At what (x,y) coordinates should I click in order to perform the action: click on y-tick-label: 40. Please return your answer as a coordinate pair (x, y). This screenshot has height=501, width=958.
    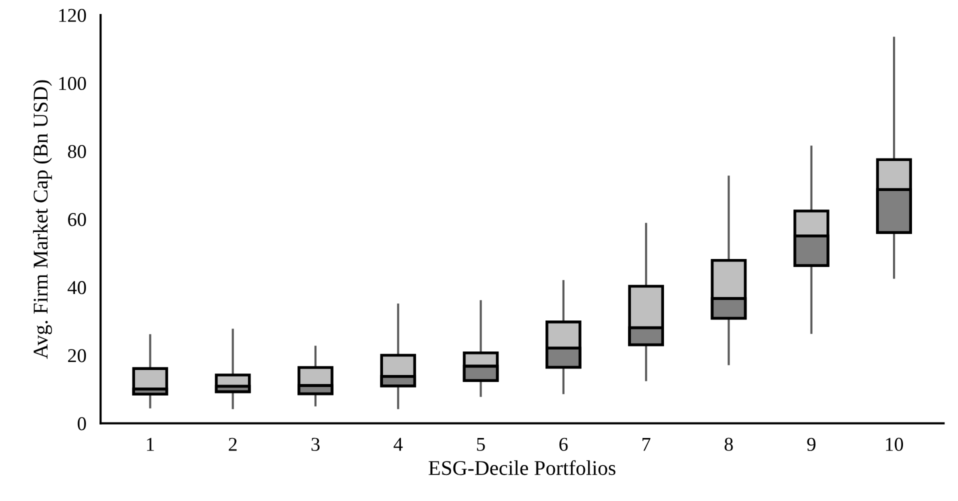
    Looking at the image, I should click on (77, 287).